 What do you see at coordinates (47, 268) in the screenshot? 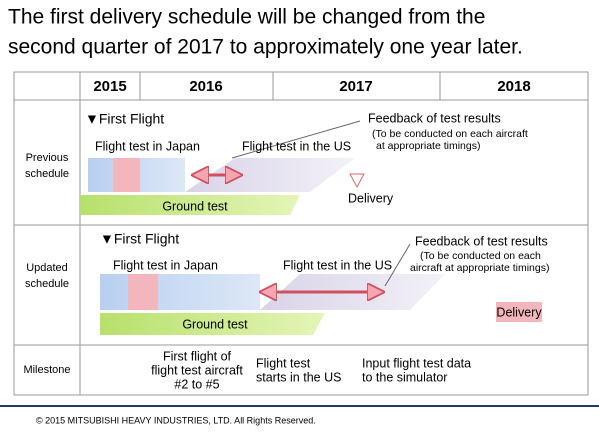
I see `row-label: Updated` at bounding box center [47, 268].